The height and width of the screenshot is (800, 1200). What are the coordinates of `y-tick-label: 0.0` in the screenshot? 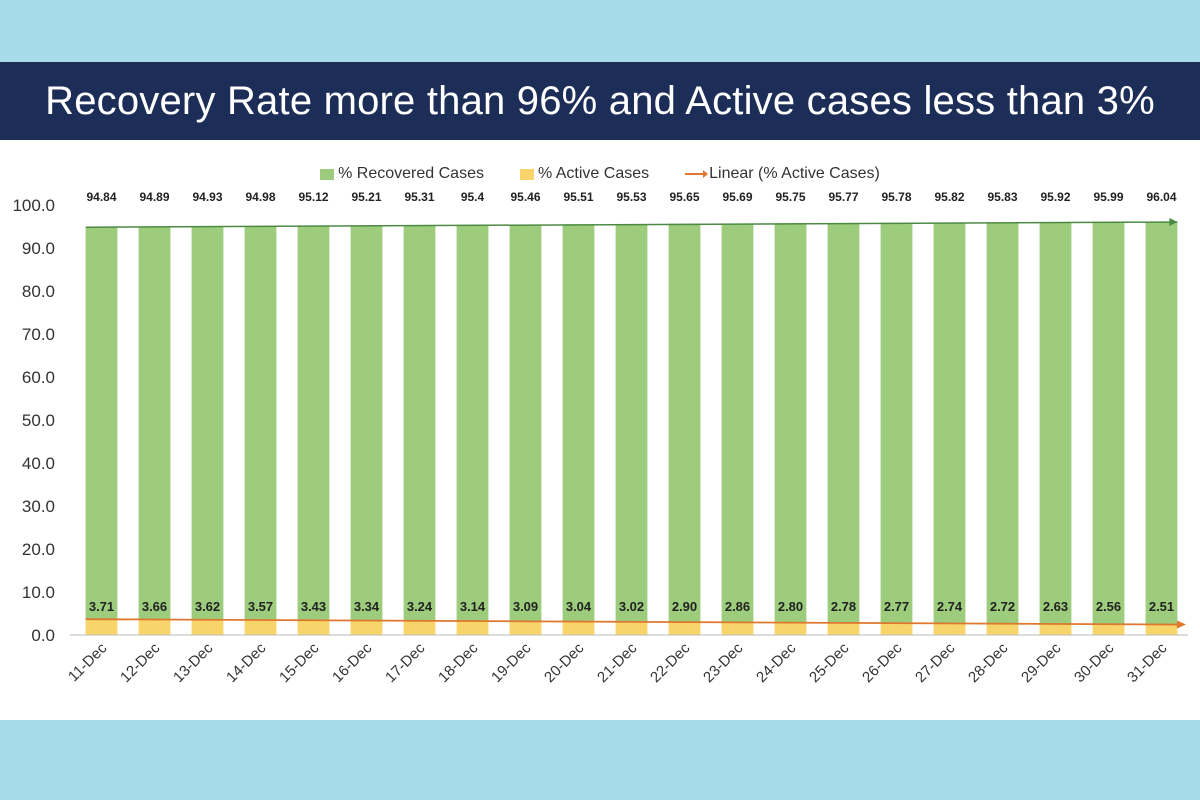 It's located at (43, 635).